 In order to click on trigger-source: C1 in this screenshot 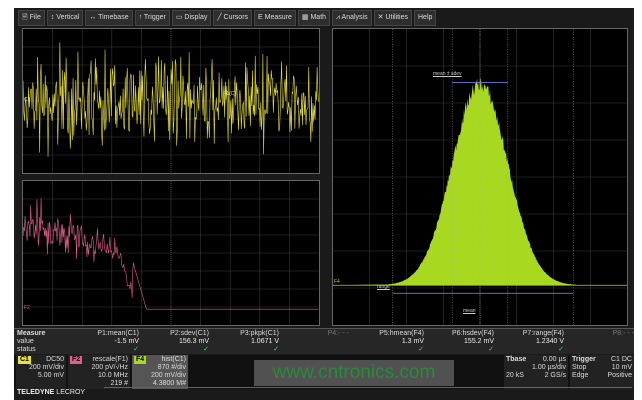, I will do `click(615, 359)`.